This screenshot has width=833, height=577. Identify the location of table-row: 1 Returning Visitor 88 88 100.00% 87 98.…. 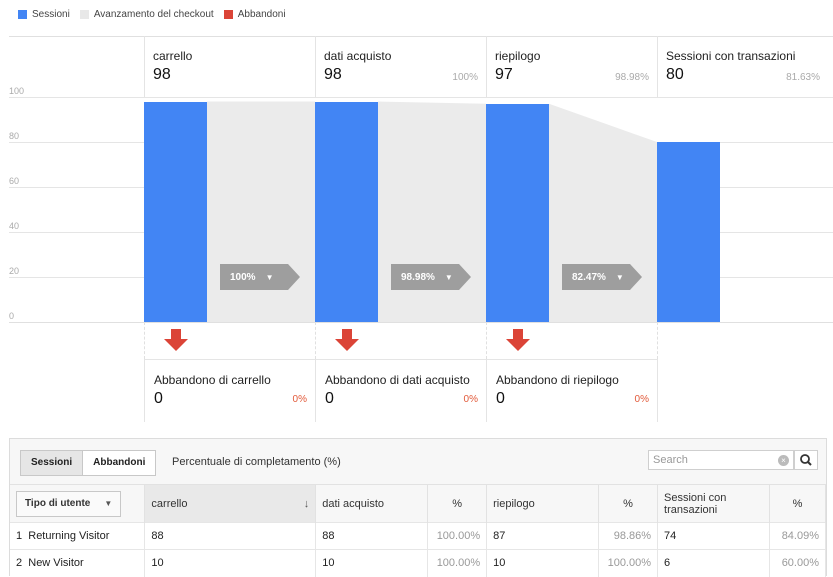
(418, 536).